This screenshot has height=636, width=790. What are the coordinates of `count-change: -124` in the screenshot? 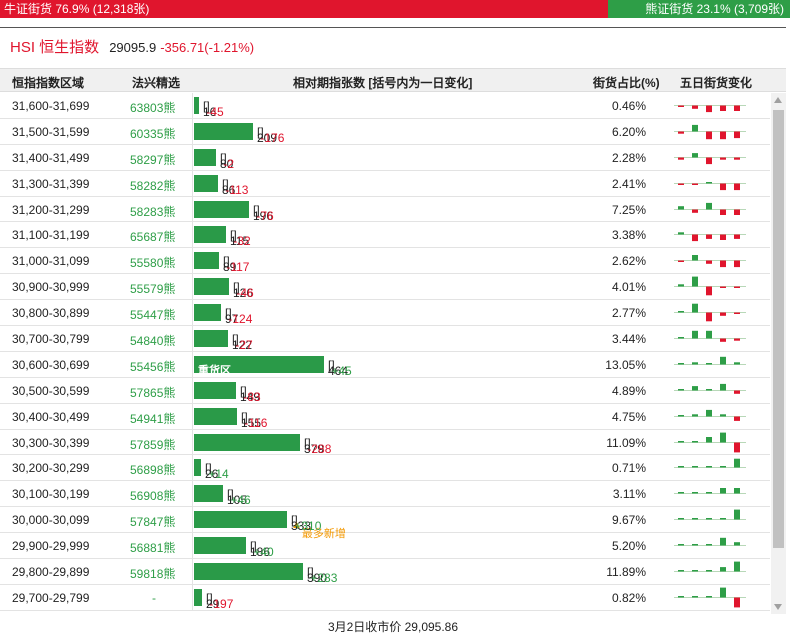 It's located at (240, 319).